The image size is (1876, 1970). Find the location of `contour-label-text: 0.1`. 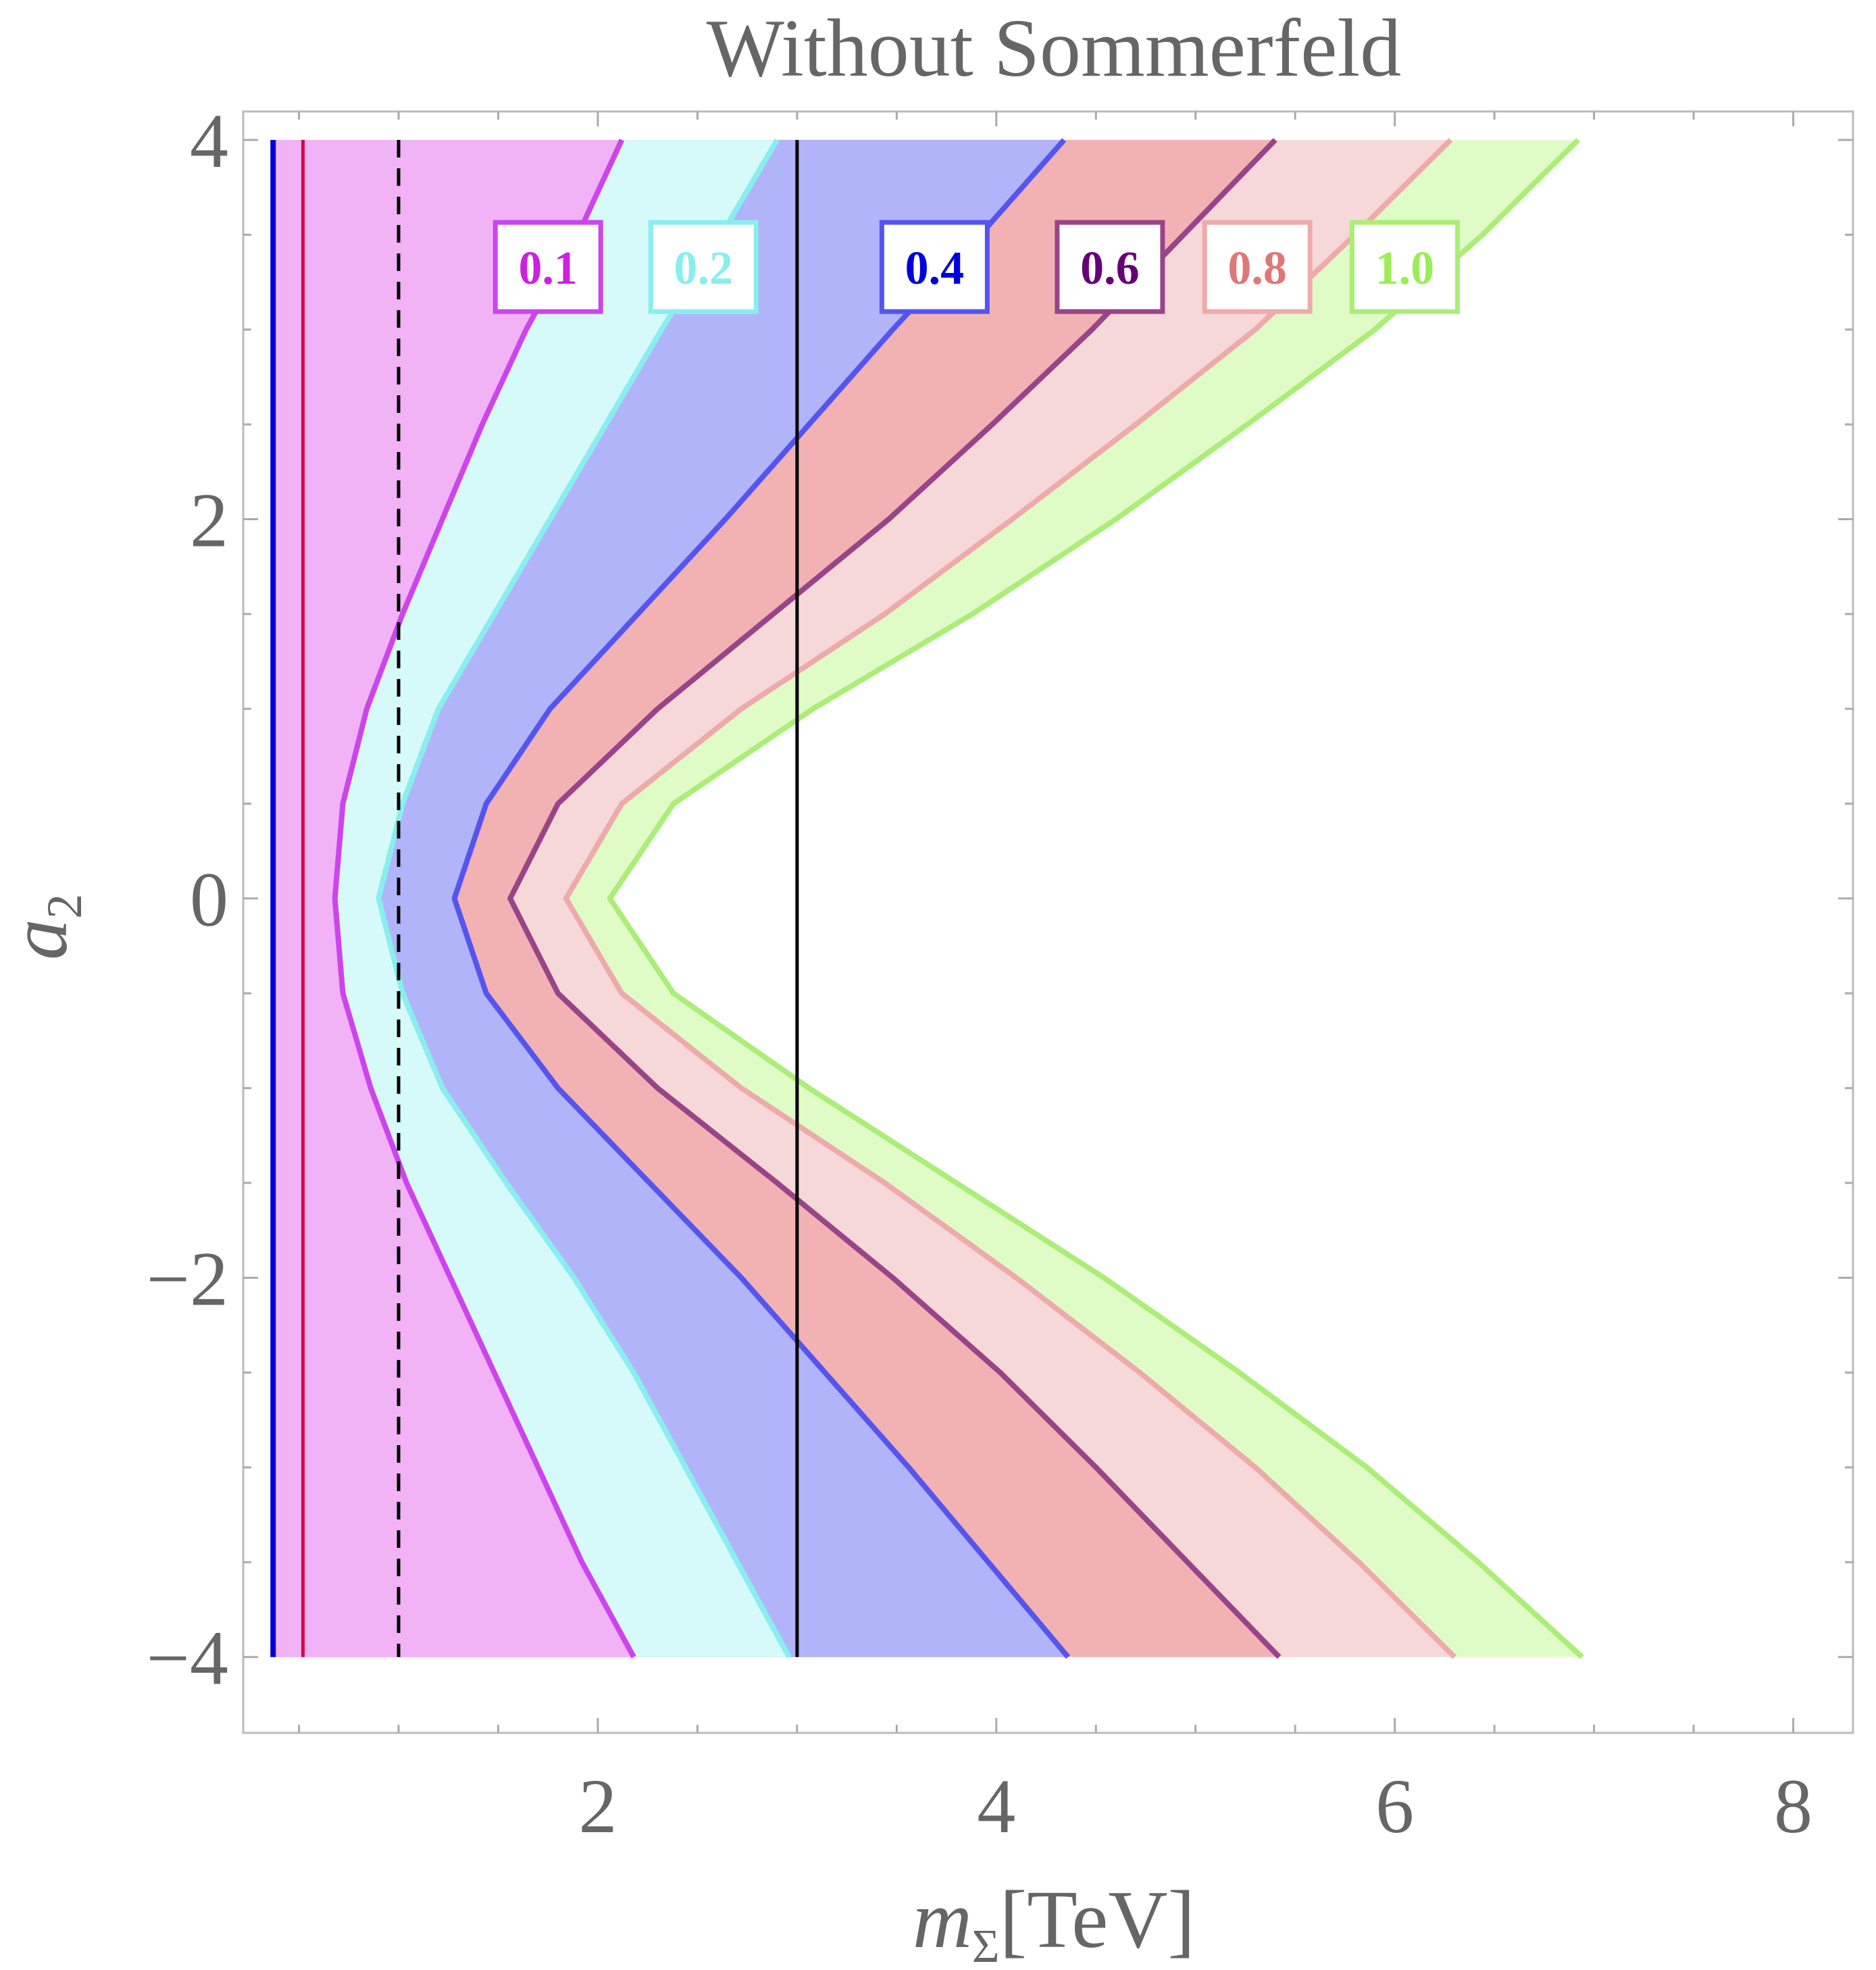

contour-label-text: 0.1 is located at coordinates (548, 269).